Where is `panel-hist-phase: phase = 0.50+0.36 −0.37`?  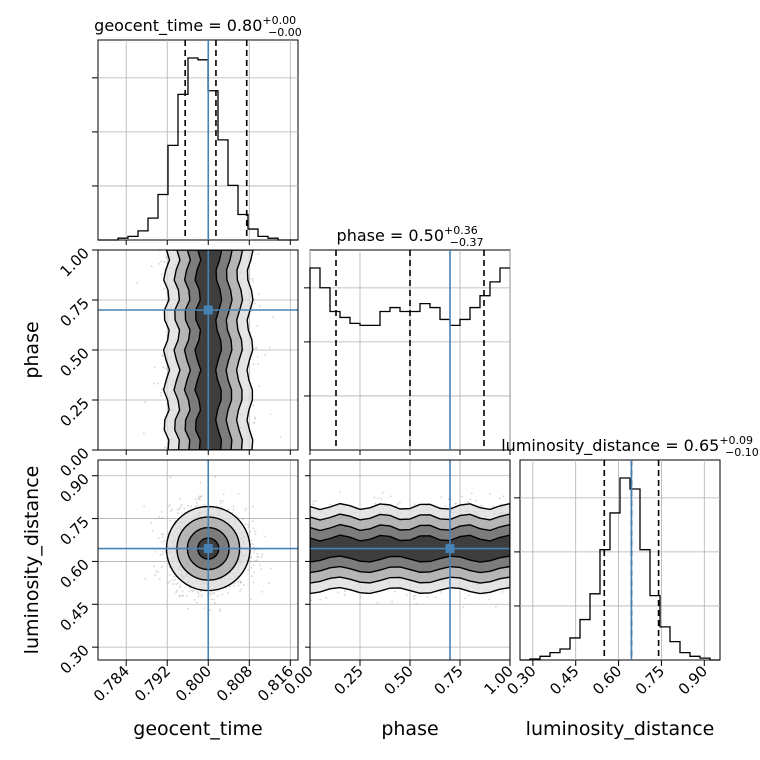 panel-hist-phase: phase = 0.50+0.36 −0.37 is located at coordinates (407, 337).